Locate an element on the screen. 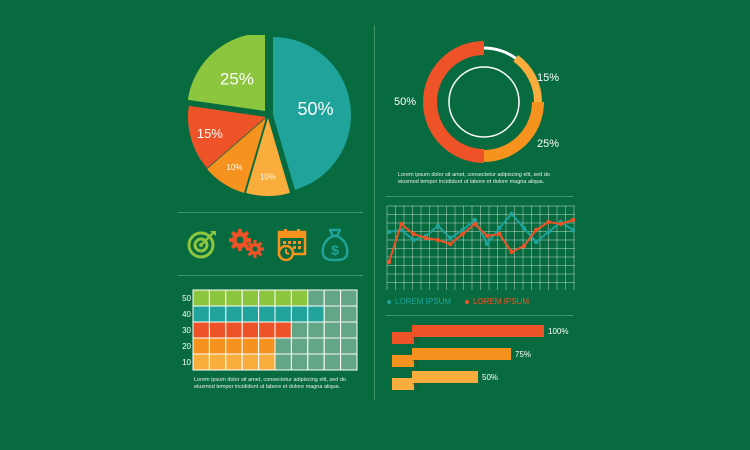 This screenshot has height=450, width=750. legend-label-teal: LOREM IPSUM is located at coordinates (423, 301).